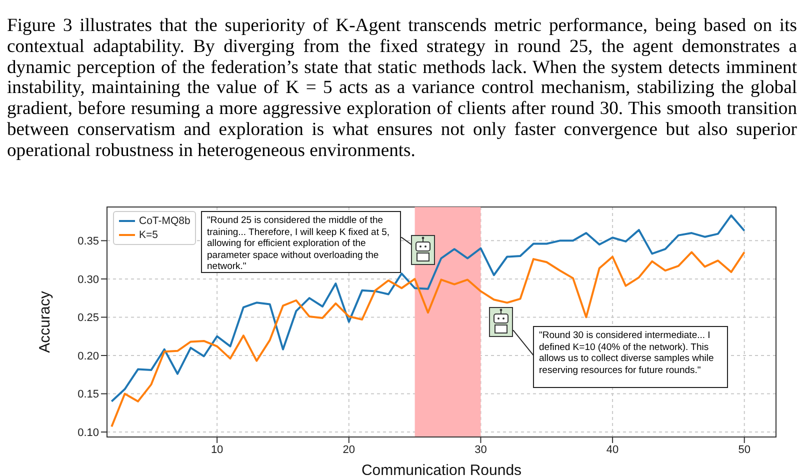 The image size is (804, 476). Describe the element at coordinates (441, 469) in the screenshot. I see `x-axis-title: Communication Rounds` at that location.